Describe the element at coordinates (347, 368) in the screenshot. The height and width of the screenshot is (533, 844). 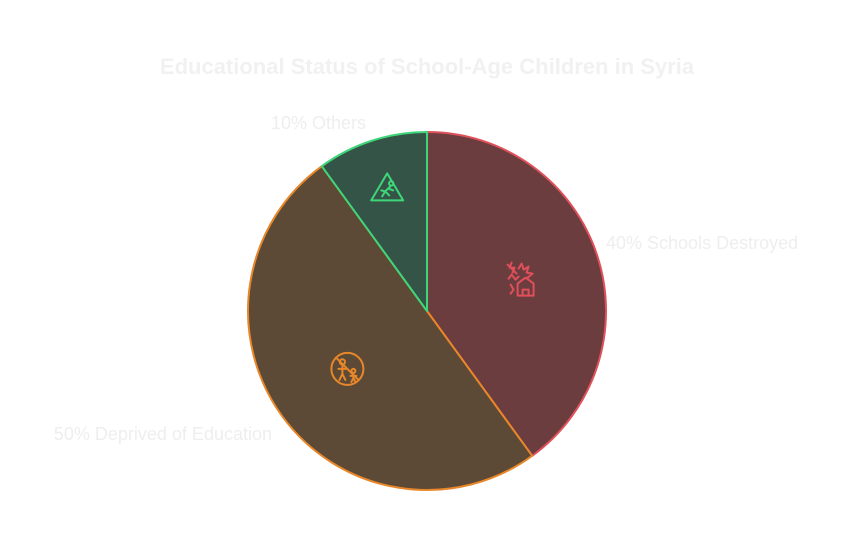
I see `no-children-icon` at that location.